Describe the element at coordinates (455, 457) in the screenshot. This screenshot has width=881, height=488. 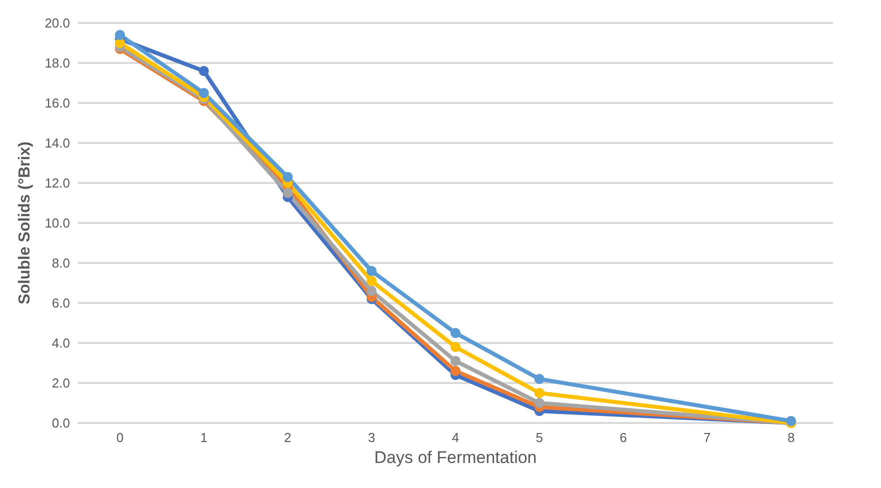
I see `x-axis-title: Days of Fermentation` at that location.